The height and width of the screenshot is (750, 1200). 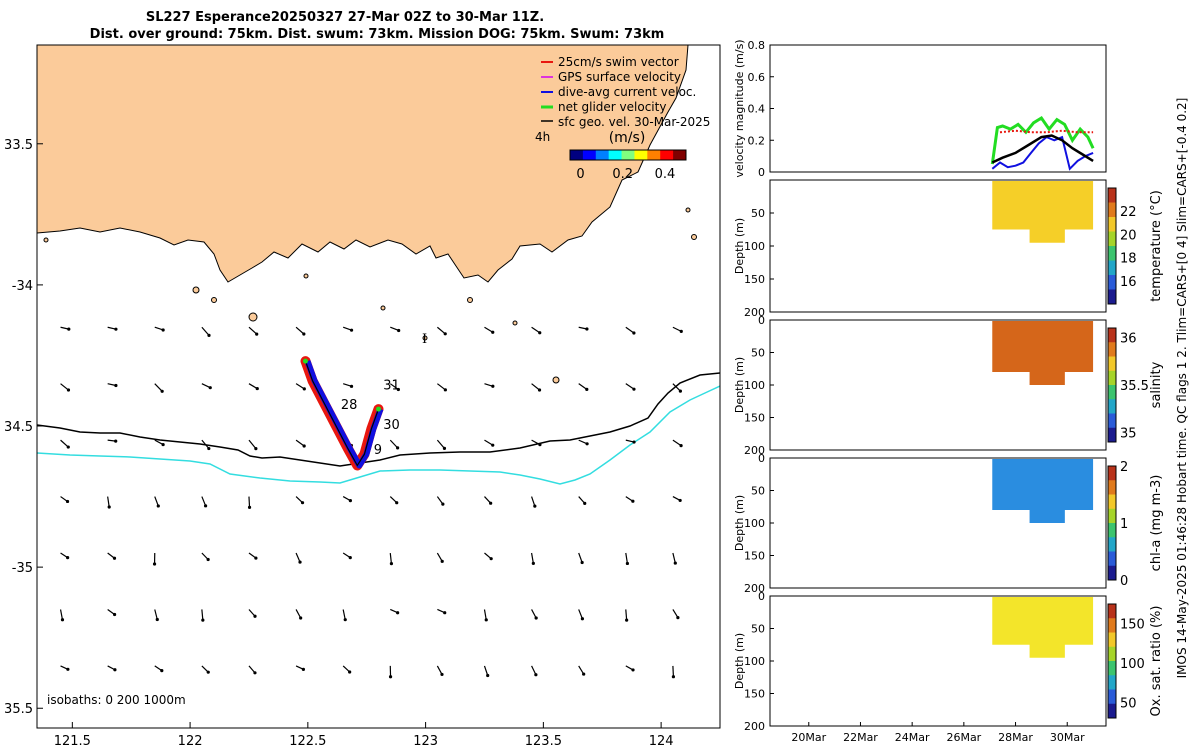 I want to click on salinity-panel: 35 35.5 36 salinity 0 50 100 150 200 Depth (m), so click(x=948, y=385).